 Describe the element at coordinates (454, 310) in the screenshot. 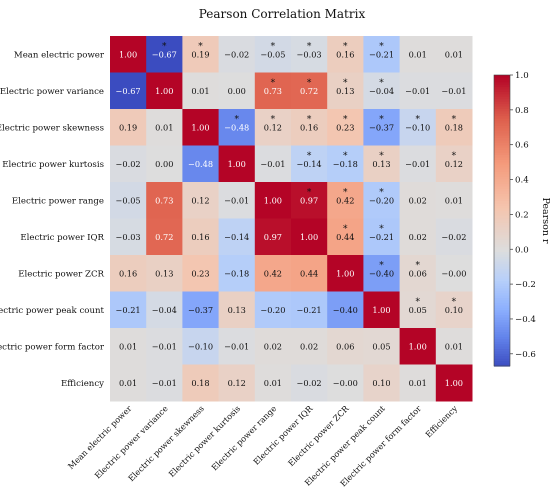

I see `cell-value-label: 0.10` at that location.